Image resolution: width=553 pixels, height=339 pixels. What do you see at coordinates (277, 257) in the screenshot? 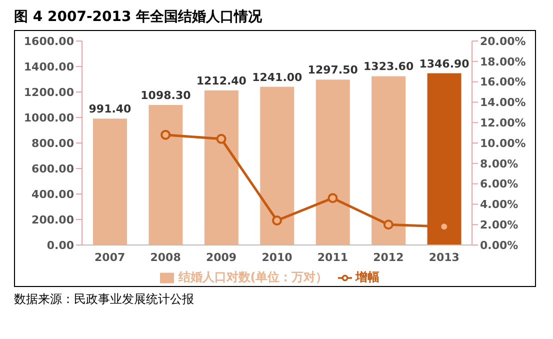
I see `x-tick-label: 2010` at bounding box center [277, 257].